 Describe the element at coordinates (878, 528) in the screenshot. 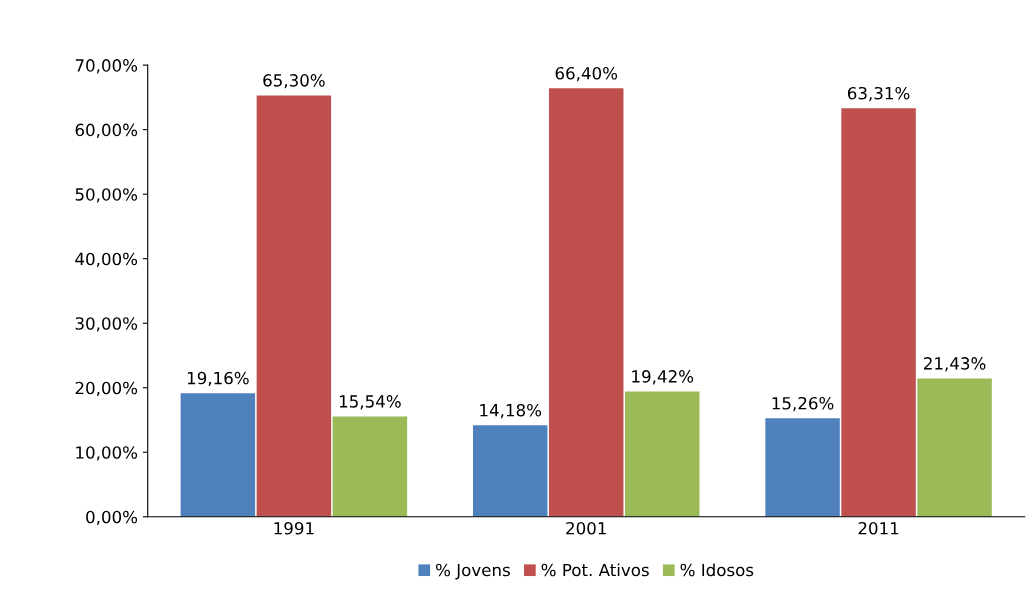

I see `x-tick-label: 2011` at that location.